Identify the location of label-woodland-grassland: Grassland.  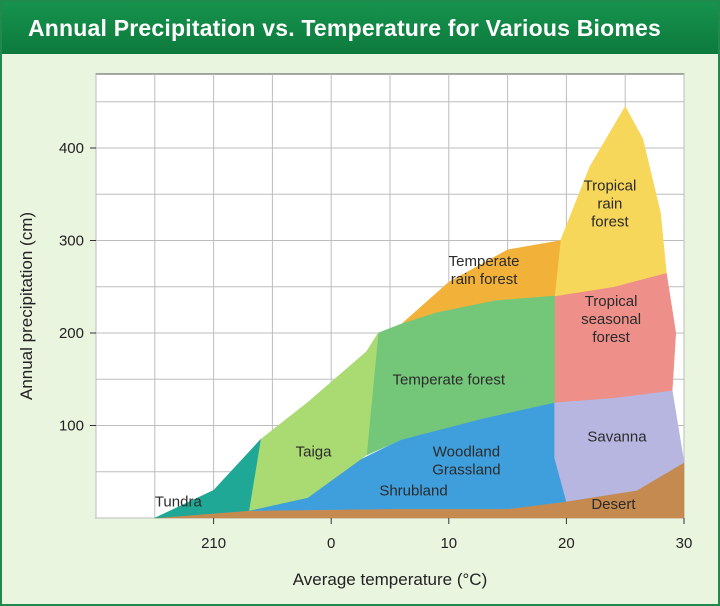
(466, 470).